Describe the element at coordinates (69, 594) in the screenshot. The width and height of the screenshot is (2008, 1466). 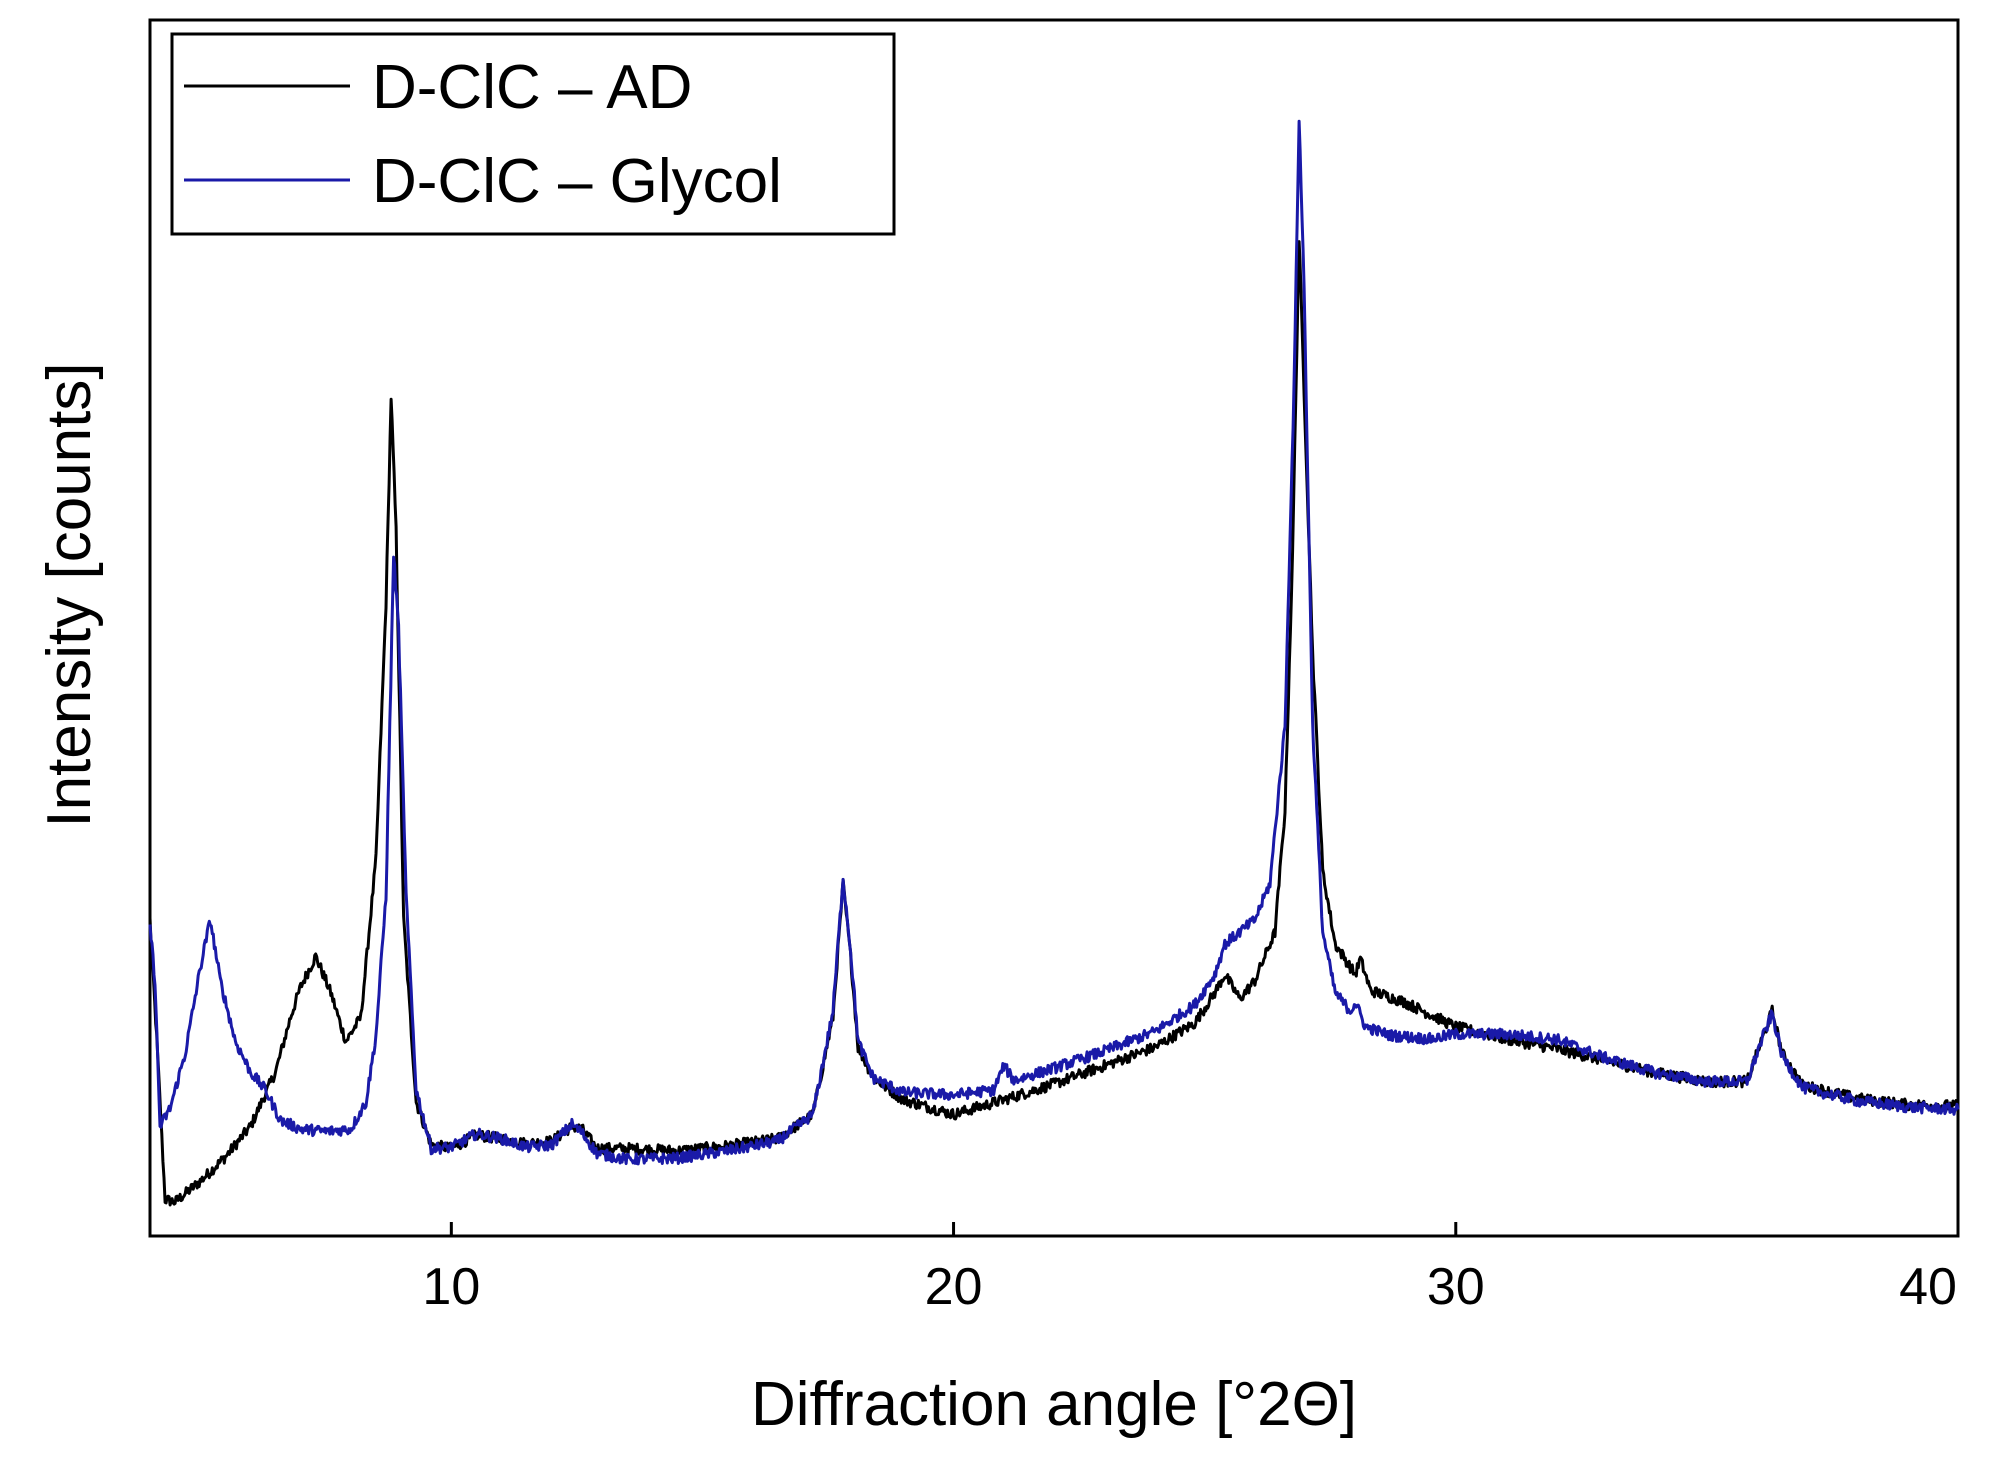
I see `y-axis-title: Intensity [counts]` at that location.